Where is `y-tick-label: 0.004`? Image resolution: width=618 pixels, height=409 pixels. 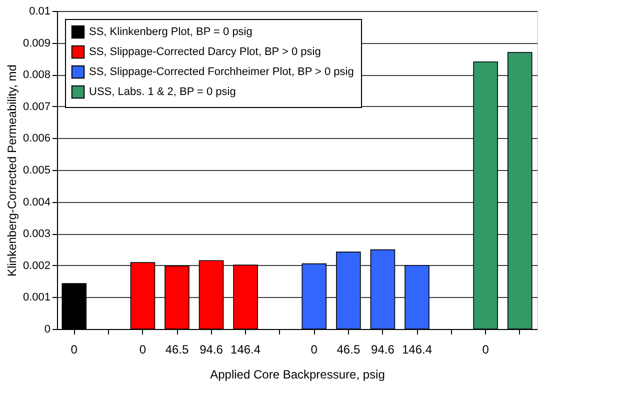
y-tick-label: 0.004 is located at coordinates (36, 202).